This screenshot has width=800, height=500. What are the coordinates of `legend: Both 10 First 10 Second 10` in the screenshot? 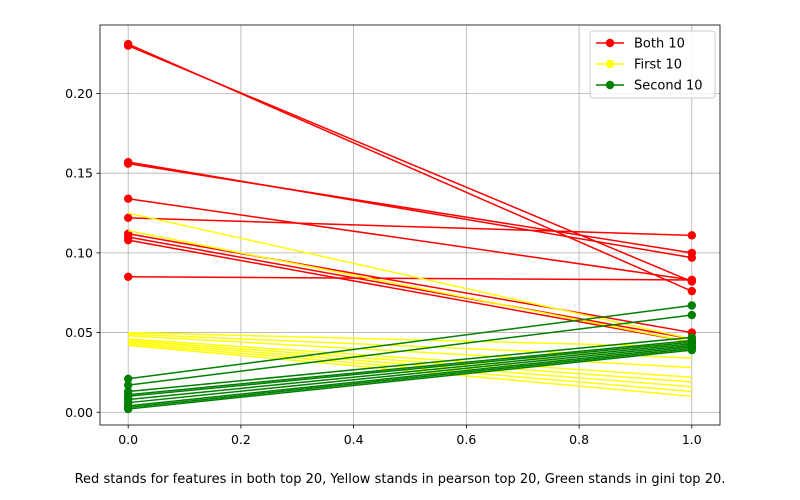 It's located at (652, 64).